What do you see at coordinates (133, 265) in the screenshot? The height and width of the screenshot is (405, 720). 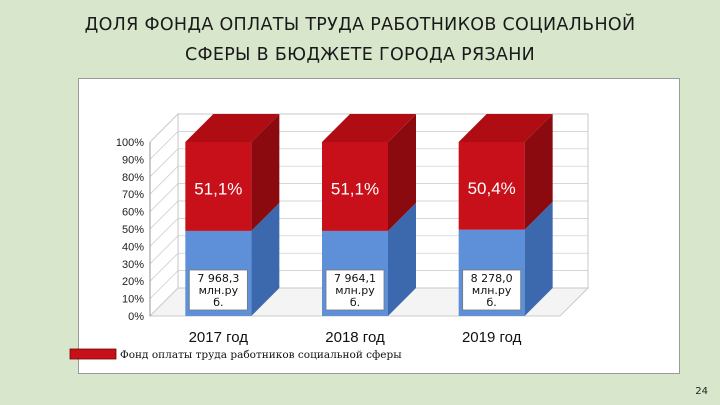 I see `y-tick-label: 30%` at bounding box center [133, 265].